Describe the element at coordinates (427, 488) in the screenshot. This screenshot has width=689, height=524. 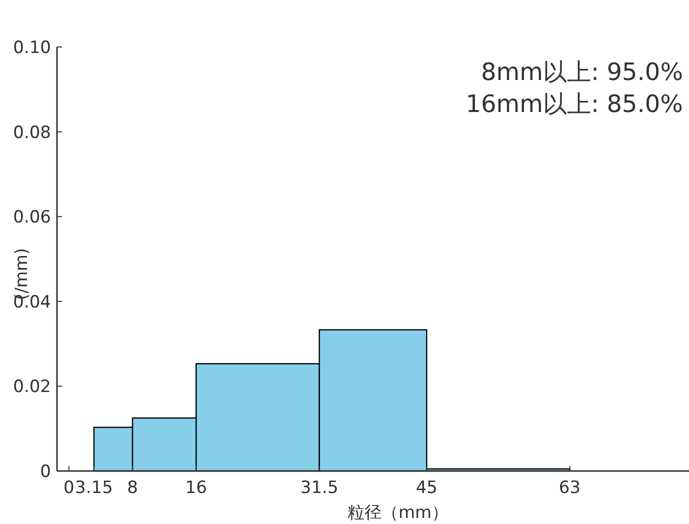
I see `x-tick-label: 45` at that location.